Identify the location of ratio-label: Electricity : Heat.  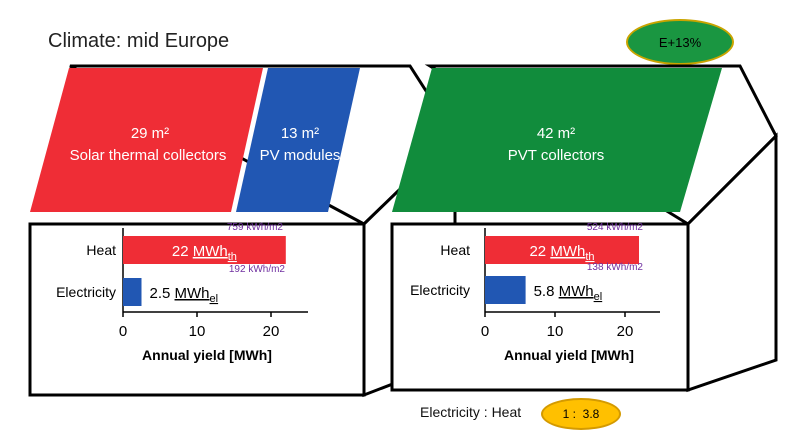
(471, 412).